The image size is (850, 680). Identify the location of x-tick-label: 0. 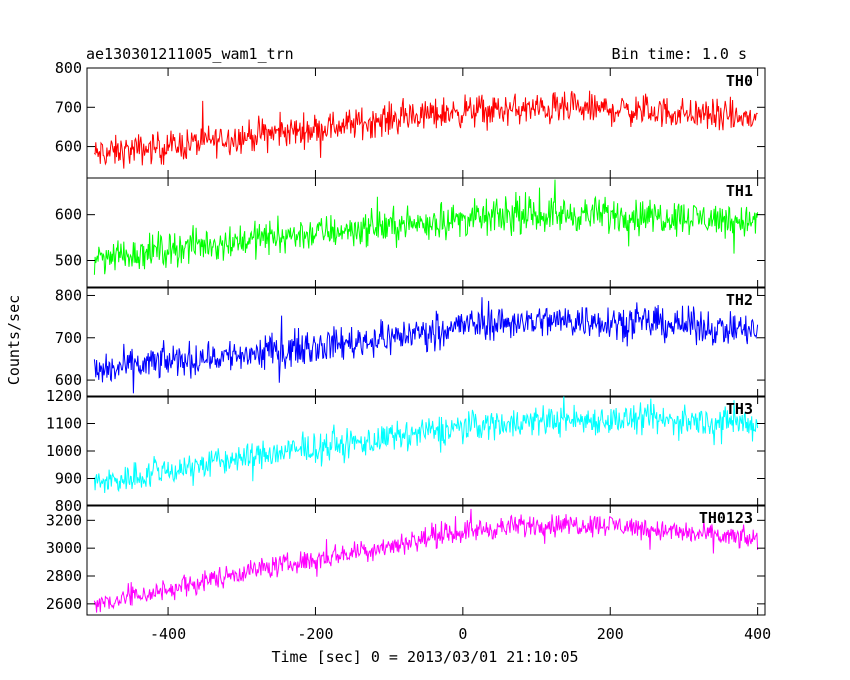
(462, 634).